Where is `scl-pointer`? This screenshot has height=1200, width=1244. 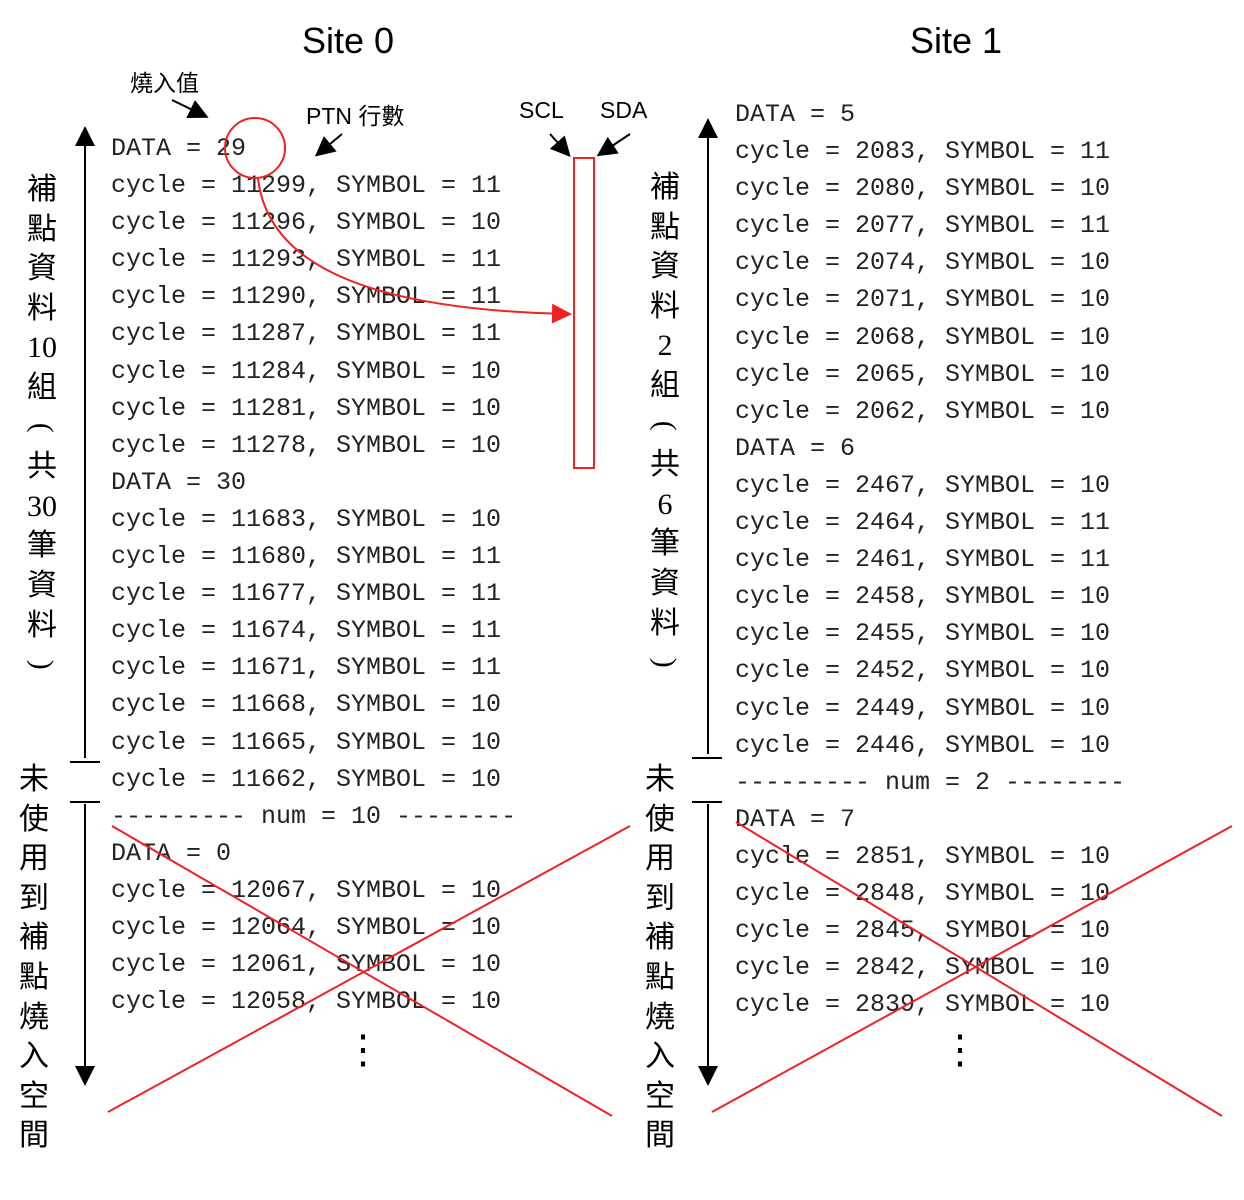 scl-pointer is located at coordinates (560, 145).